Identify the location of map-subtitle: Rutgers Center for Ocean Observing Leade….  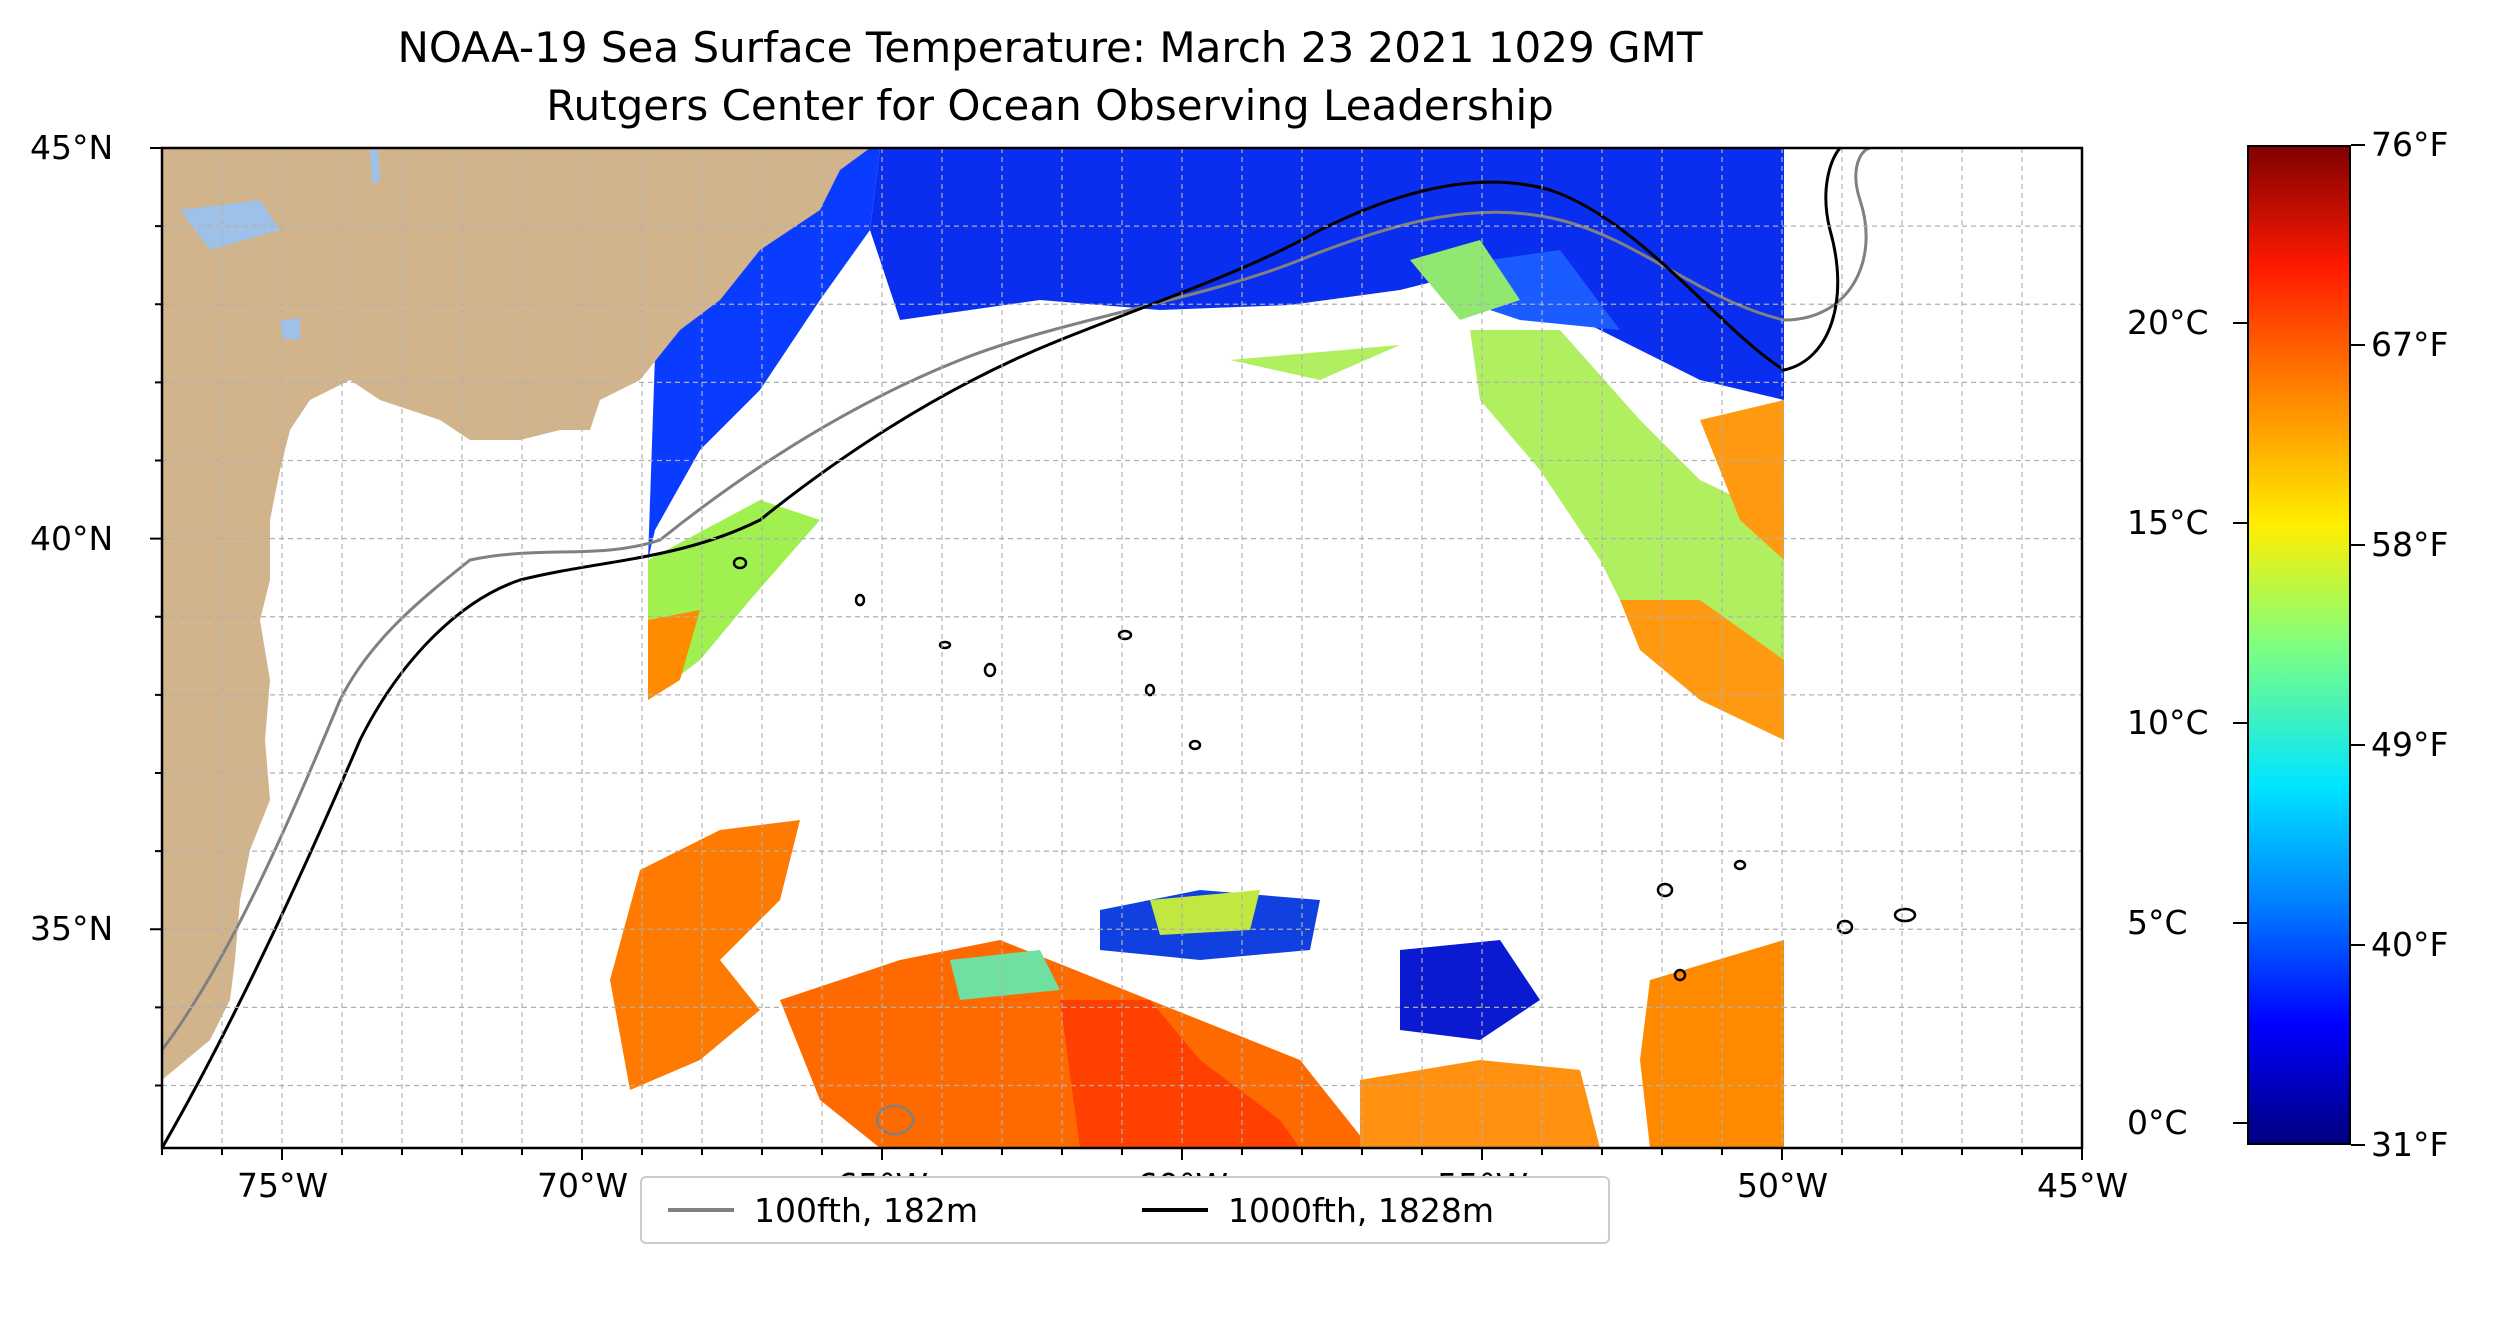
(1050, 105).